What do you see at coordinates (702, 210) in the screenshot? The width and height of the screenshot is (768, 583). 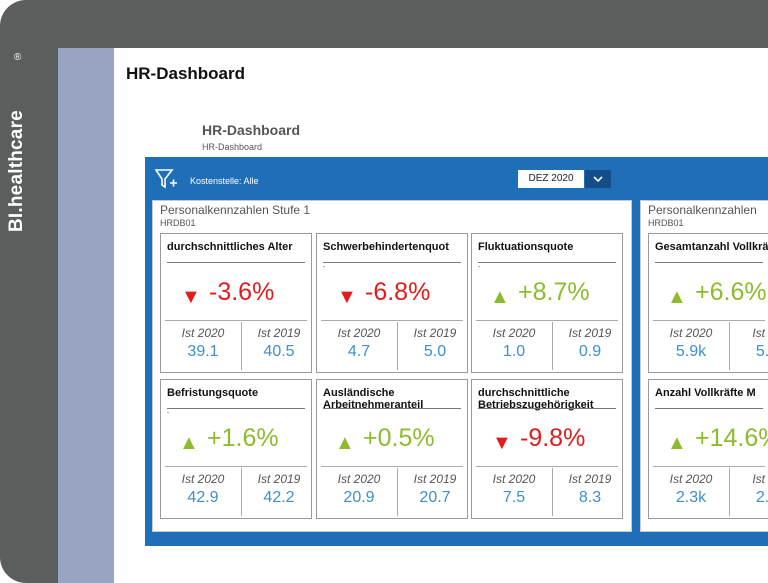 I see `panel-title: Personalkennzahlen` at bounding box center [702, 210].